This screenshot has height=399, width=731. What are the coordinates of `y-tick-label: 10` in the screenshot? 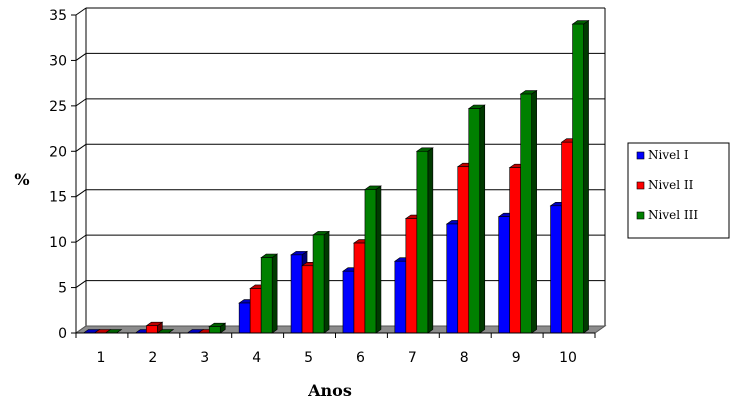 It's located at (58, 243).